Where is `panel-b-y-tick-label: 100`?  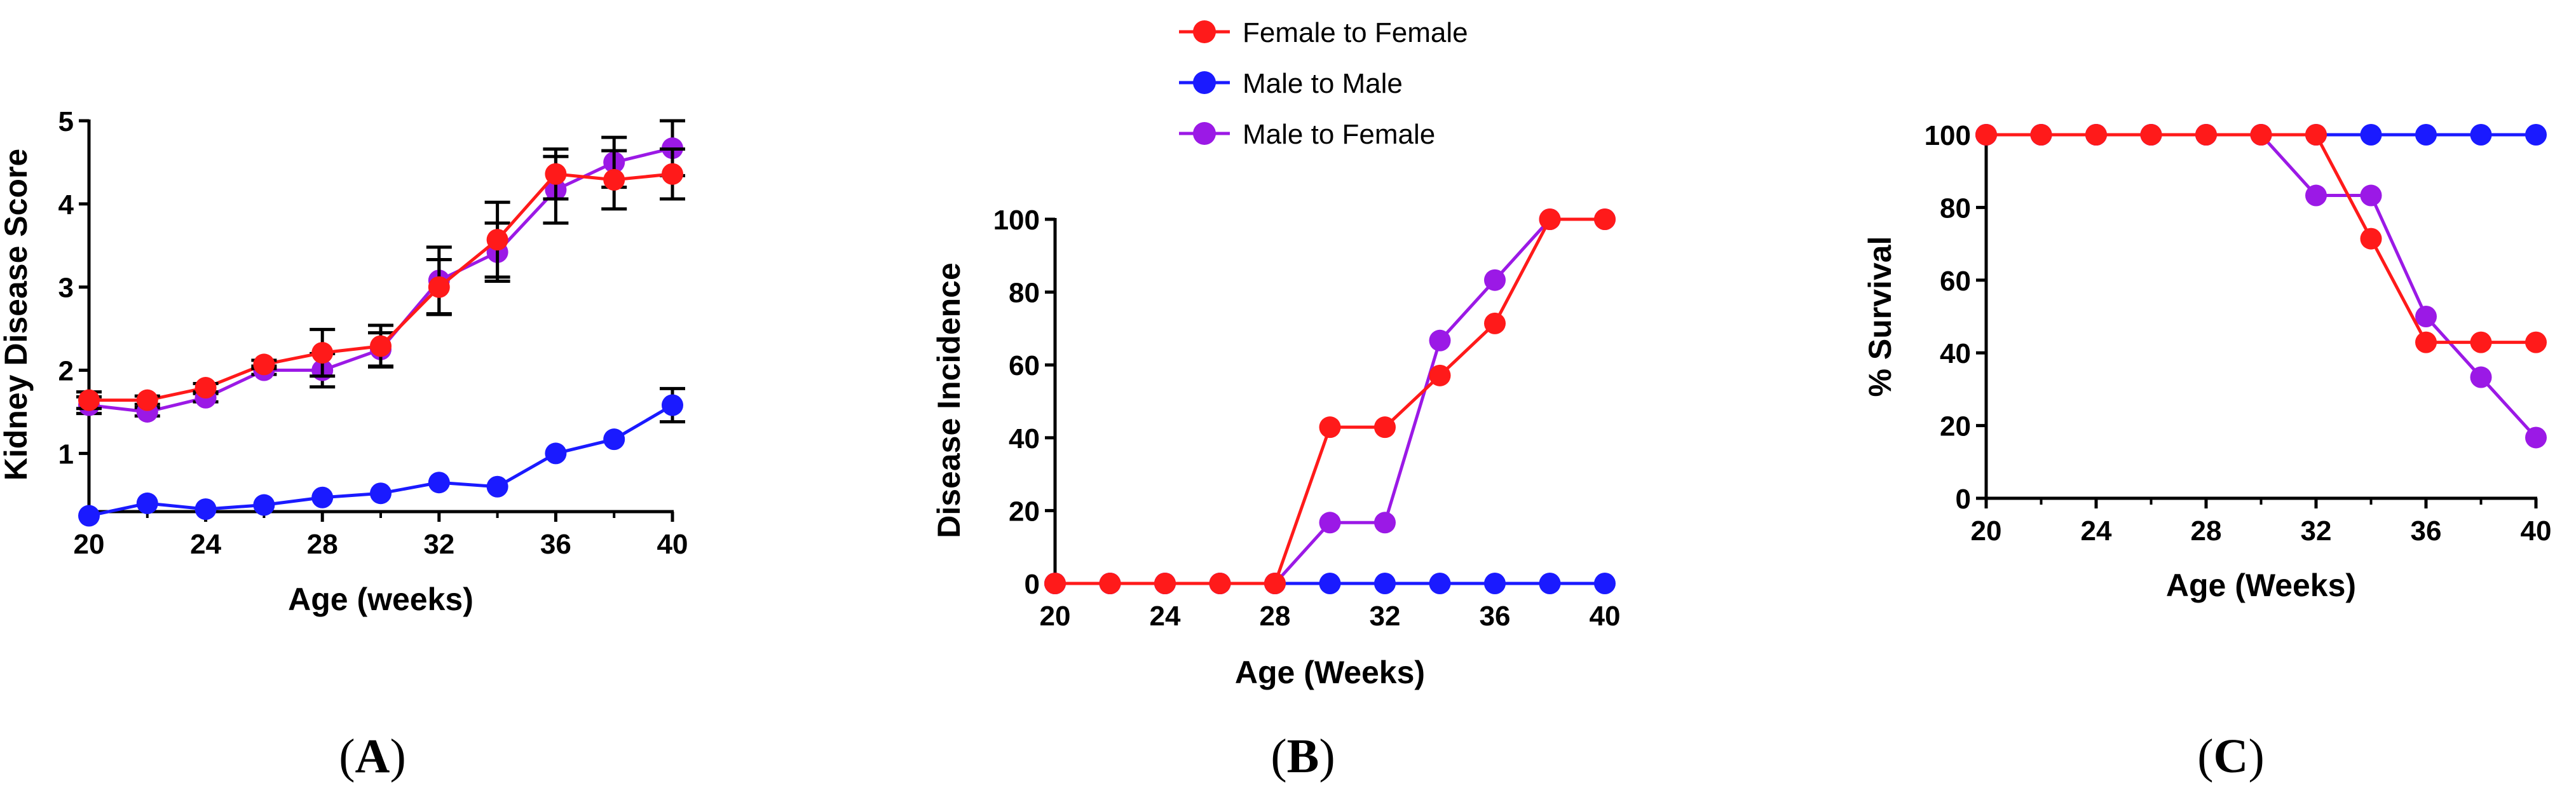 panel-b-y-tick-label: 100 is located at coordinates (1016, 220).